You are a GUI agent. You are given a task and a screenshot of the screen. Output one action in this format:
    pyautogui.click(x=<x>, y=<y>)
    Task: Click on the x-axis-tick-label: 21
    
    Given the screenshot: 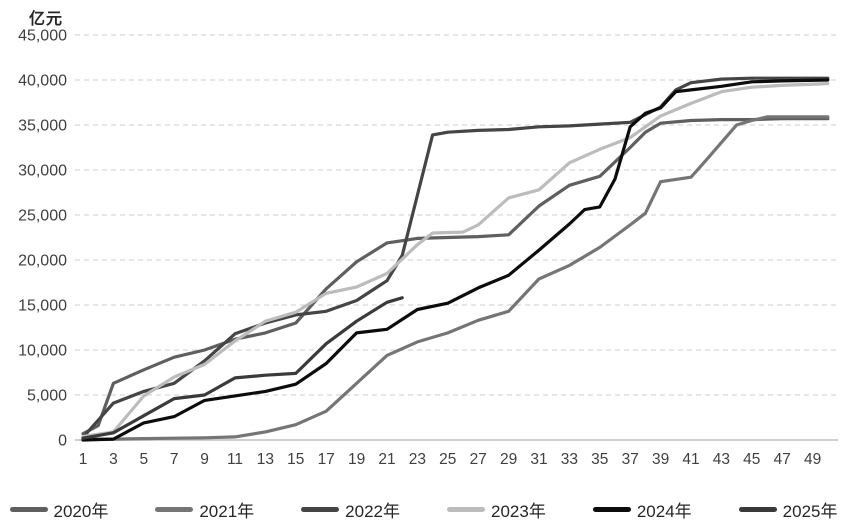 What is the action you would take?
    pyautogui.click(x=386, y=459)
    